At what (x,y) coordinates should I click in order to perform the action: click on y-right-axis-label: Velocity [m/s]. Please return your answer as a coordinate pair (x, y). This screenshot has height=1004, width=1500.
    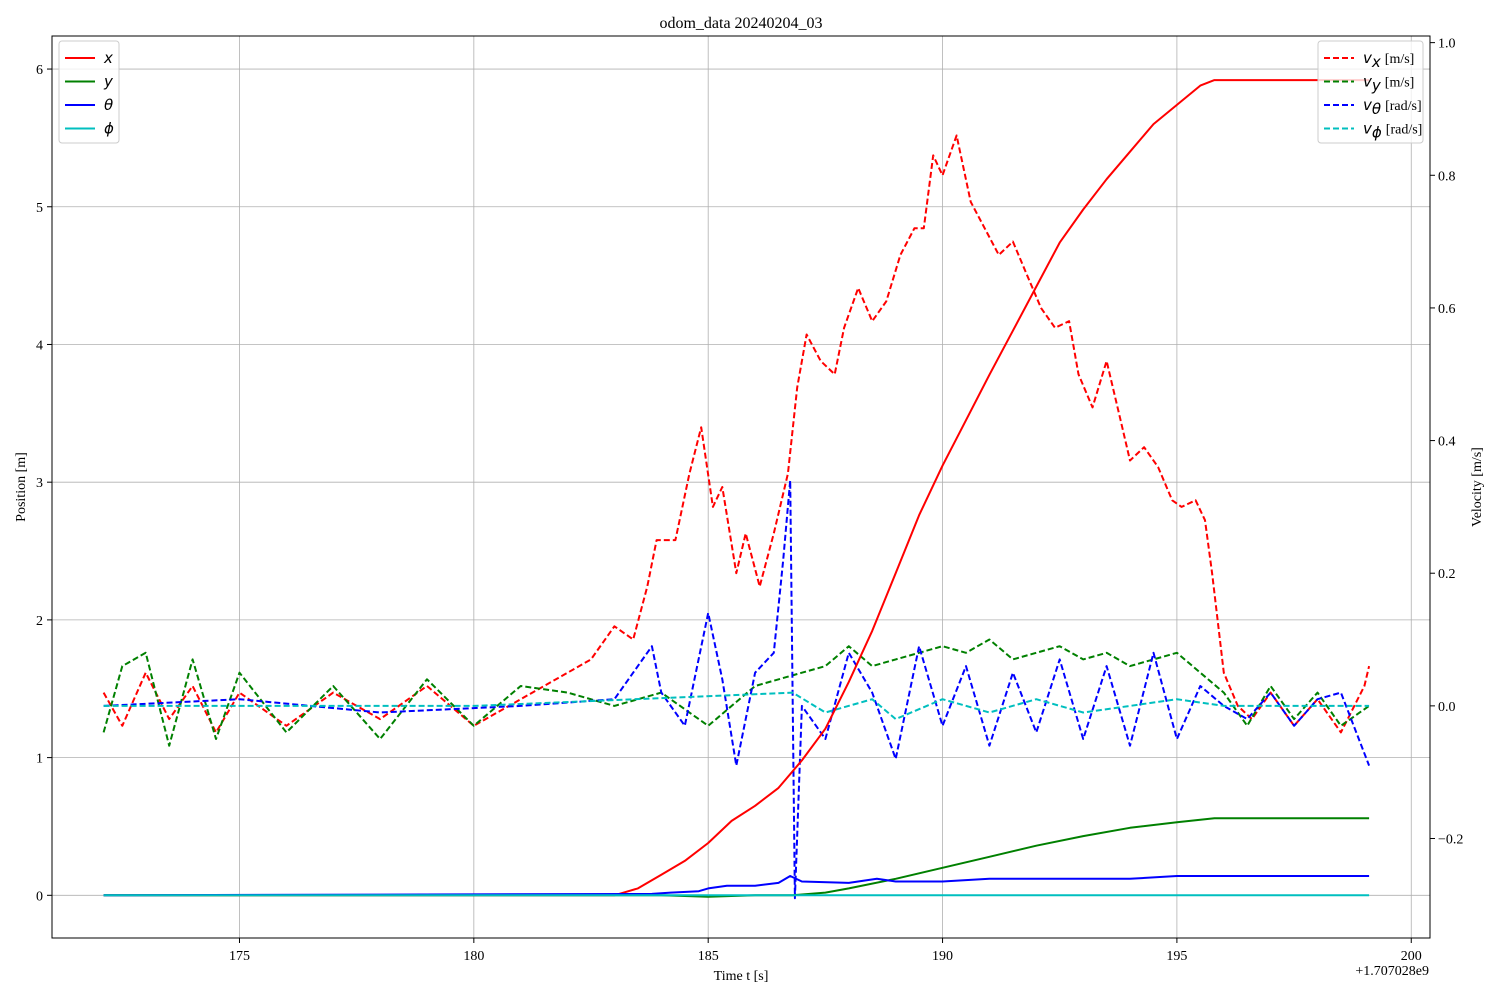
    Looking at the image, I should click on (1477, 487).